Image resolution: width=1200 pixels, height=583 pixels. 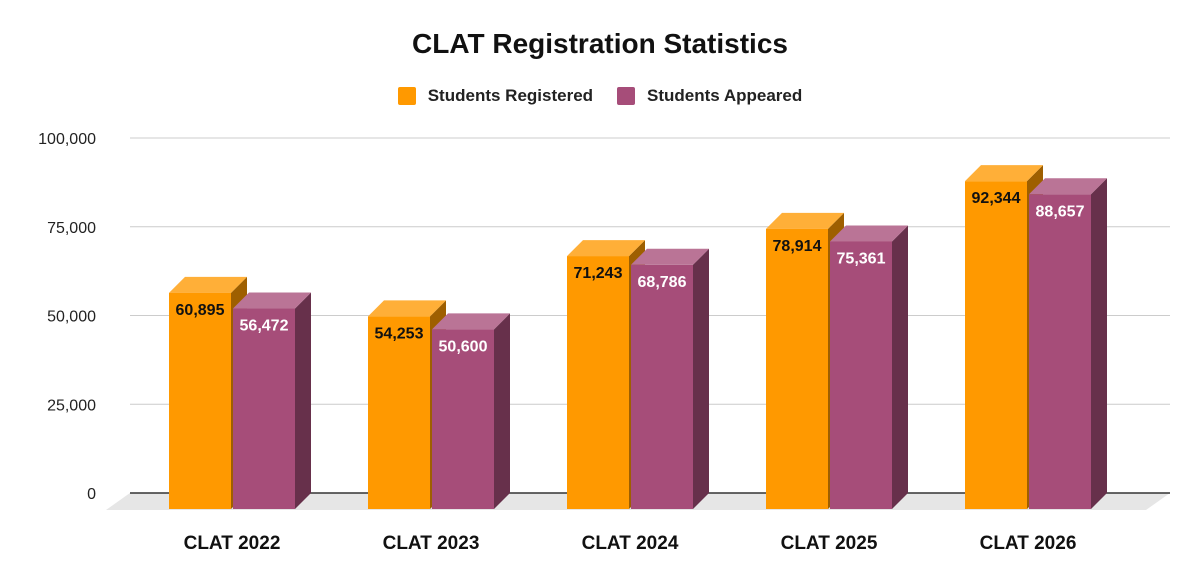 I want to click on data-label: 71,243, so click(x=598, y=273).